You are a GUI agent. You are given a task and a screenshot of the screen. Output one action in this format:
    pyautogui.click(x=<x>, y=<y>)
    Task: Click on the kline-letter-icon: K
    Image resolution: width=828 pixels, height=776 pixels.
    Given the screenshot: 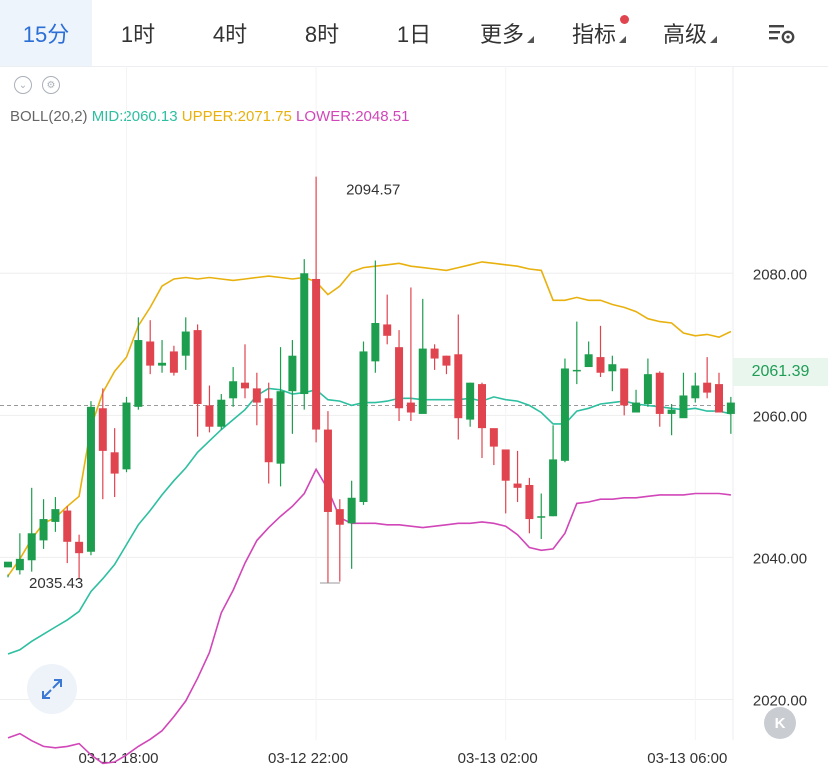 What is the action you would take?
    pyautogui.click(x=780, y=723)
    